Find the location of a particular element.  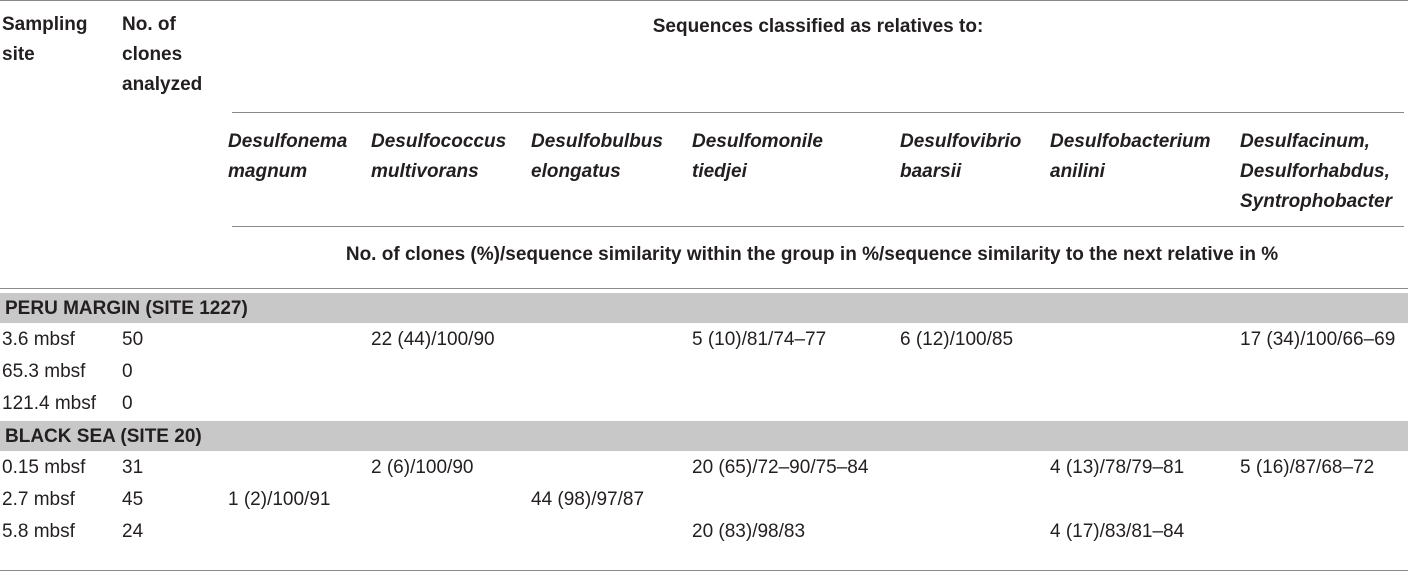

site-cell: 2.7 mbsf is located at coordinates (38, 499).